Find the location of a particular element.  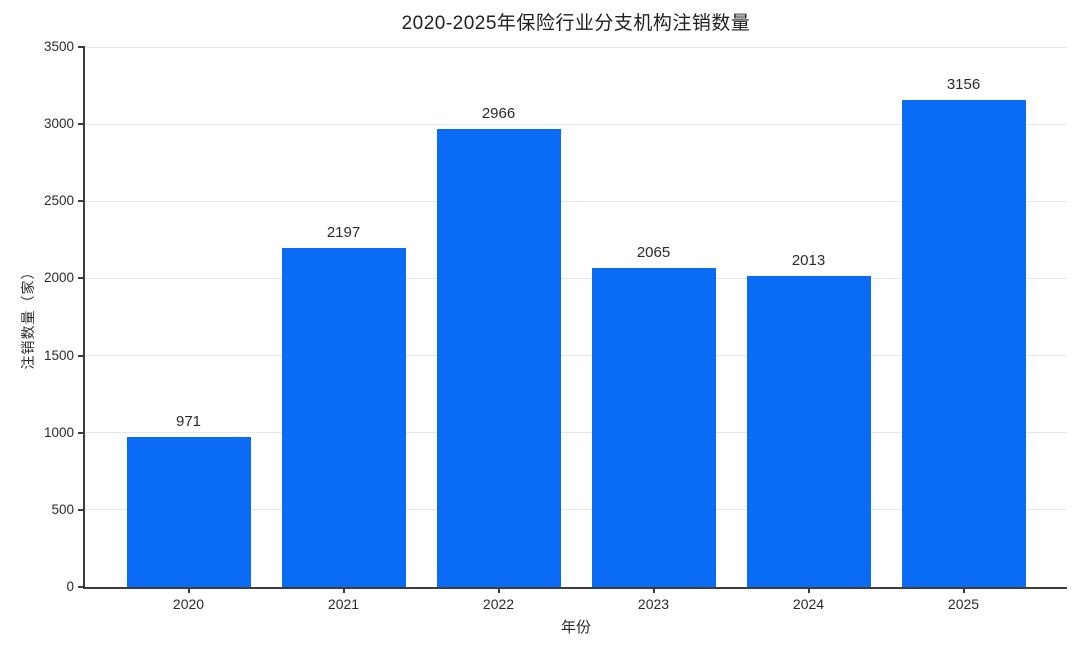

y-tick-label: 1500 is located at coordinates (58, 355).